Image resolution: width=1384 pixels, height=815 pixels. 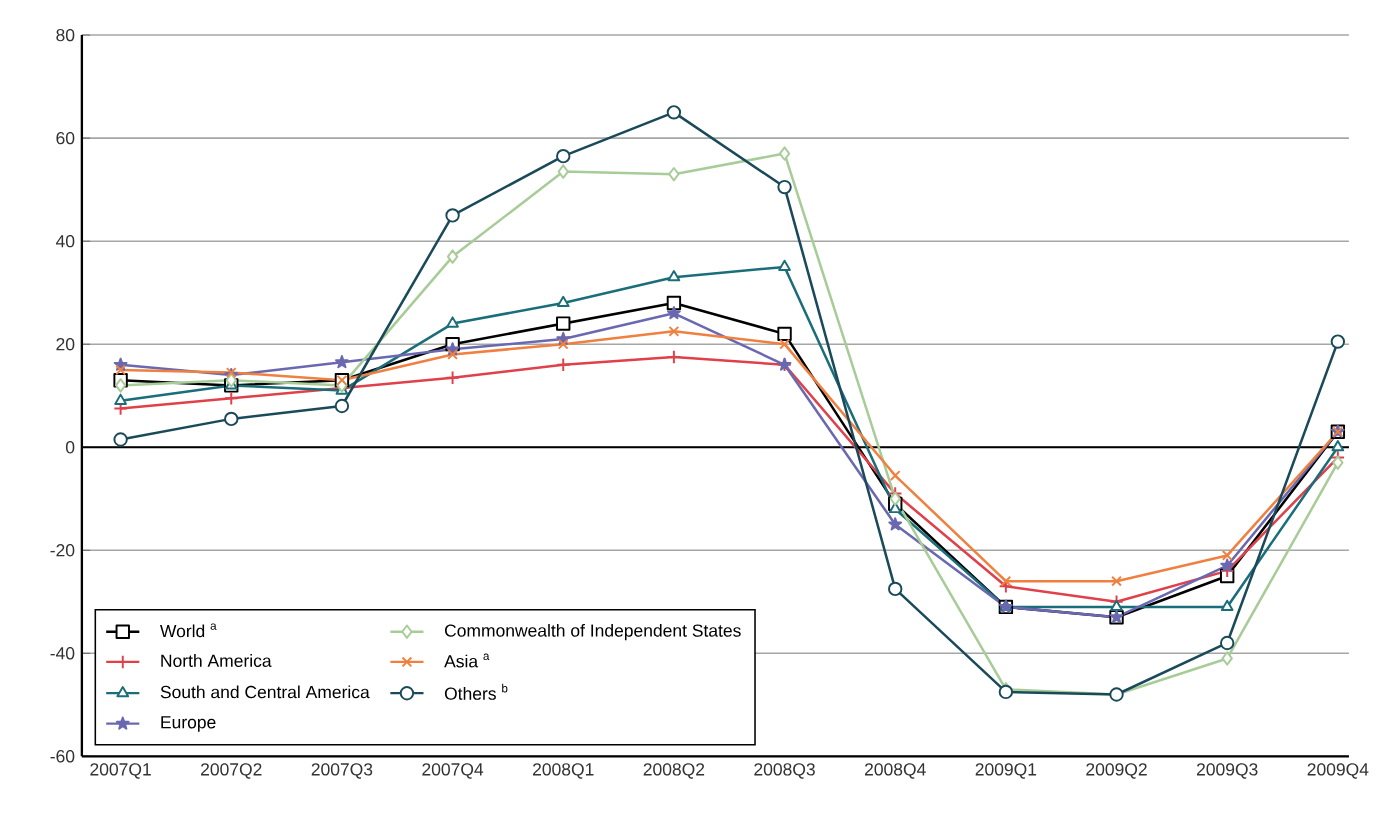 I want to click on y-tick-label: -20, so click(x=62, y=550).